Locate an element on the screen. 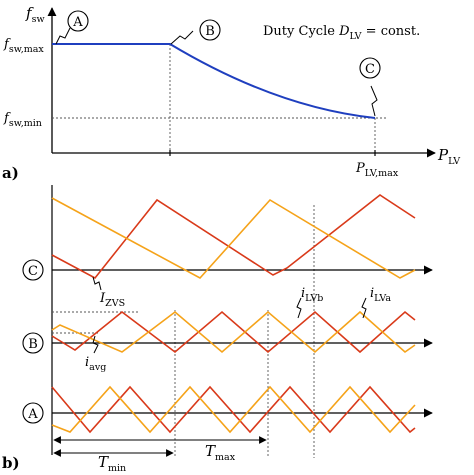  row-b-marker-circle is located at coordinates (33, 343).